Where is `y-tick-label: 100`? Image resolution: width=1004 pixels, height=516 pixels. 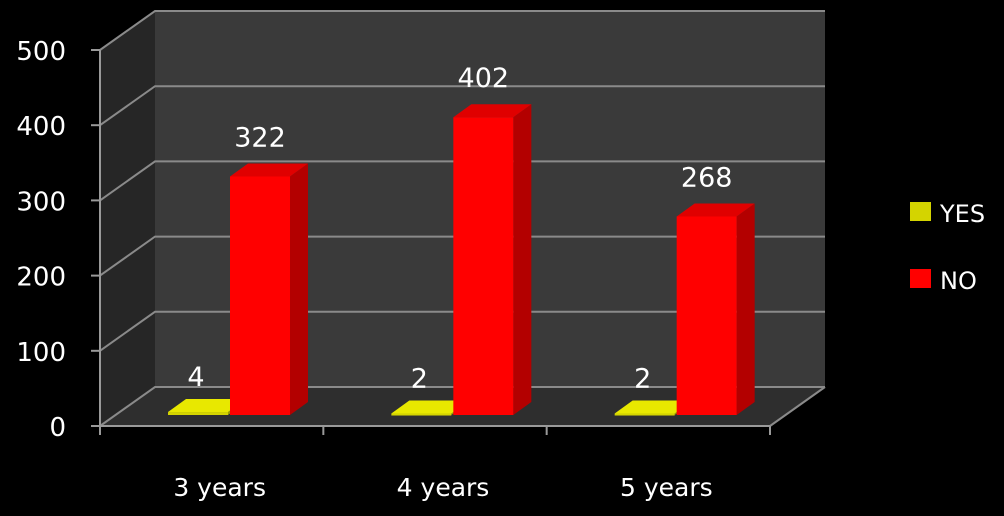
y-tick-label: 100 is located at coordinates (41, 353).